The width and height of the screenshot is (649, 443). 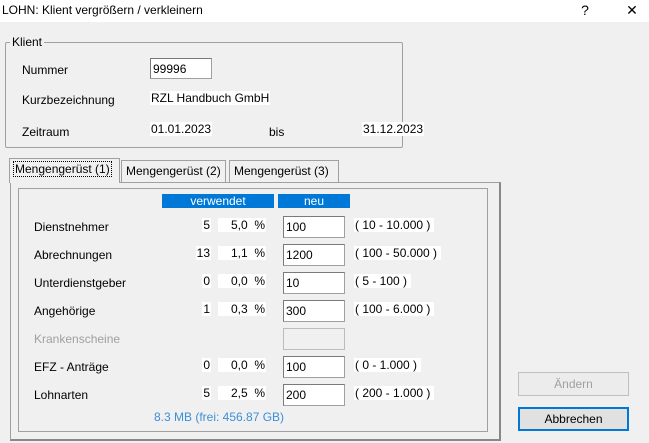 What do you see at coordinates (73, 255) in the screenshot?
I see `row-label: Abrechnungen` at bounding box center [73, 255].